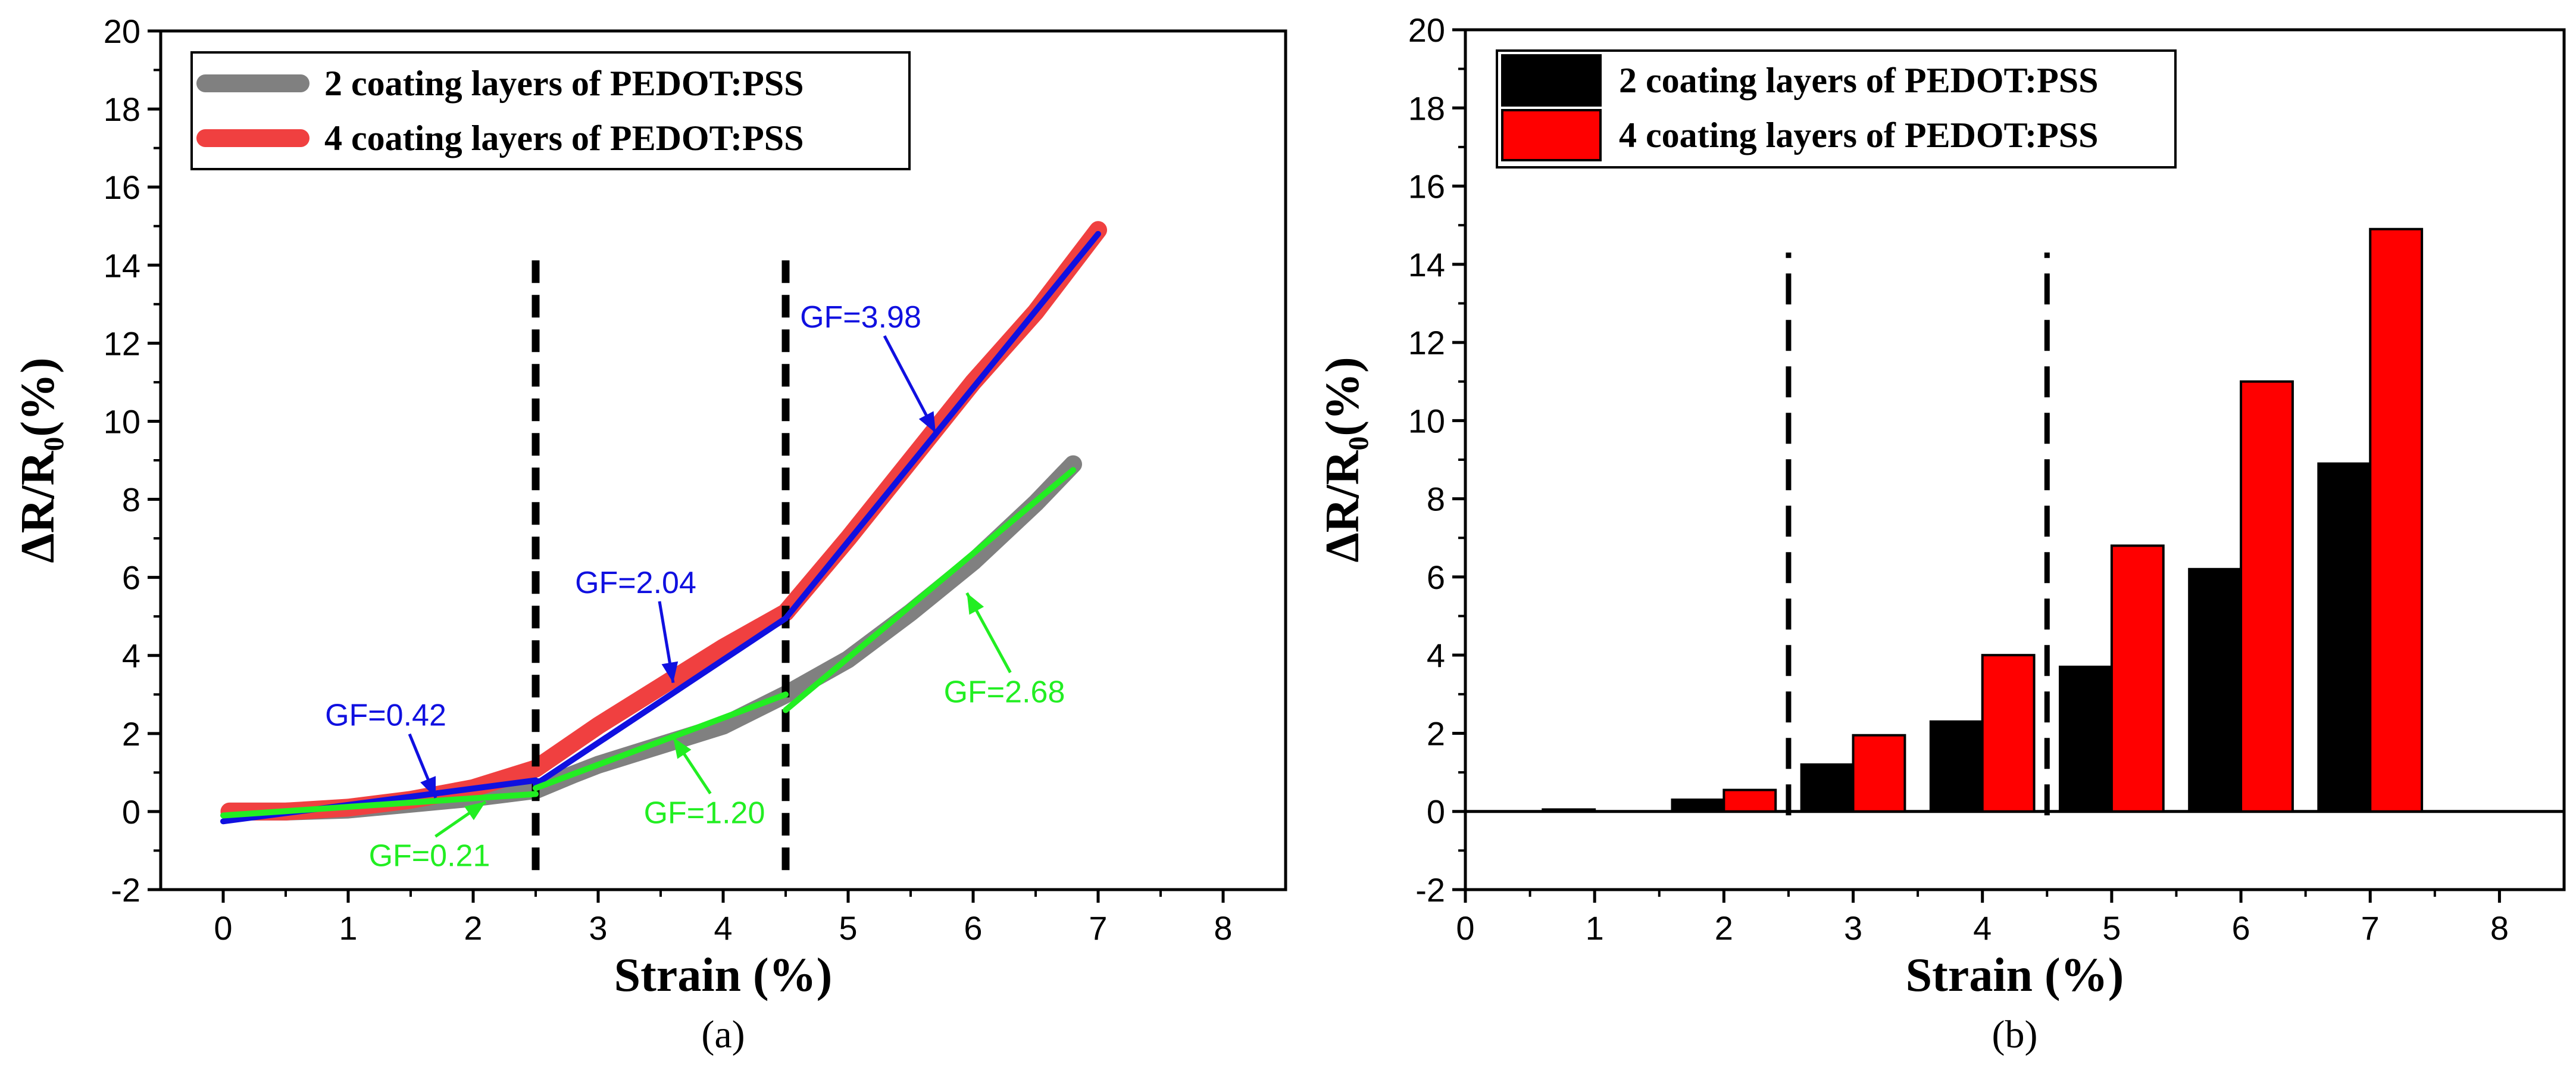 The image size is (2576, 1076). I want to click on gauge-factor-label: GF=2.68, so click(1004, 692).